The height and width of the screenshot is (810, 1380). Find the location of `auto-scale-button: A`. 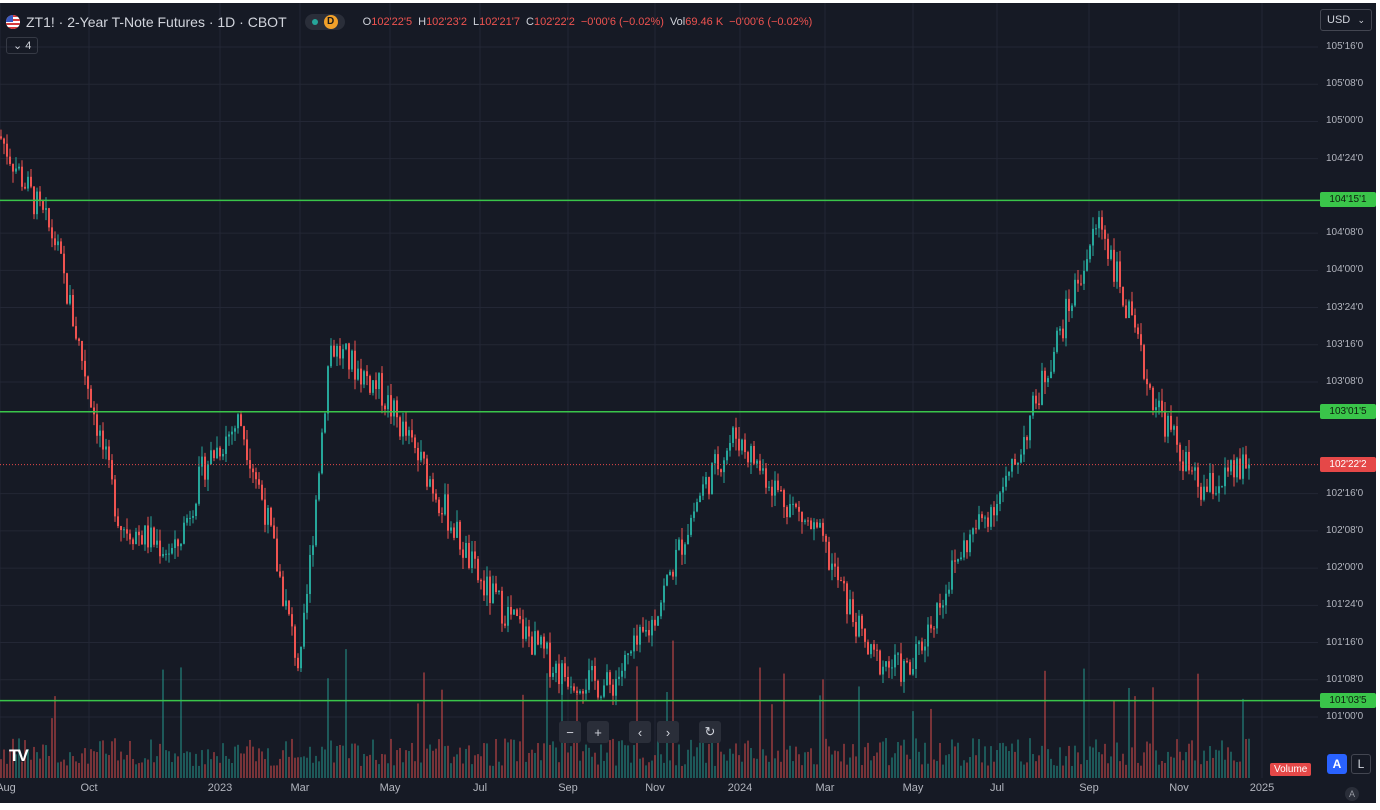

auto-scale-button: A is located at coordinates (1337, 764).